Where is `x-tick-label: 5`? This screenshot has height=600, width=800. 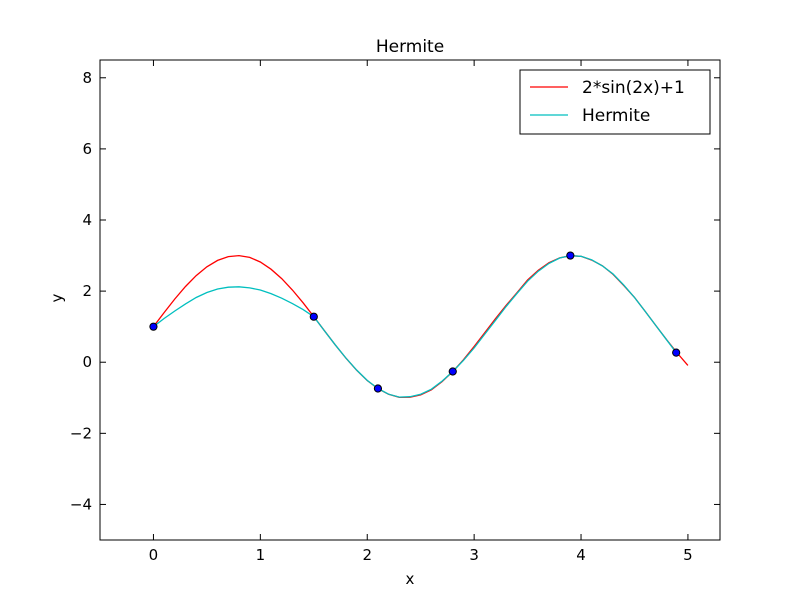
x-tick-label: 5 is located at coordinates (688, 555).